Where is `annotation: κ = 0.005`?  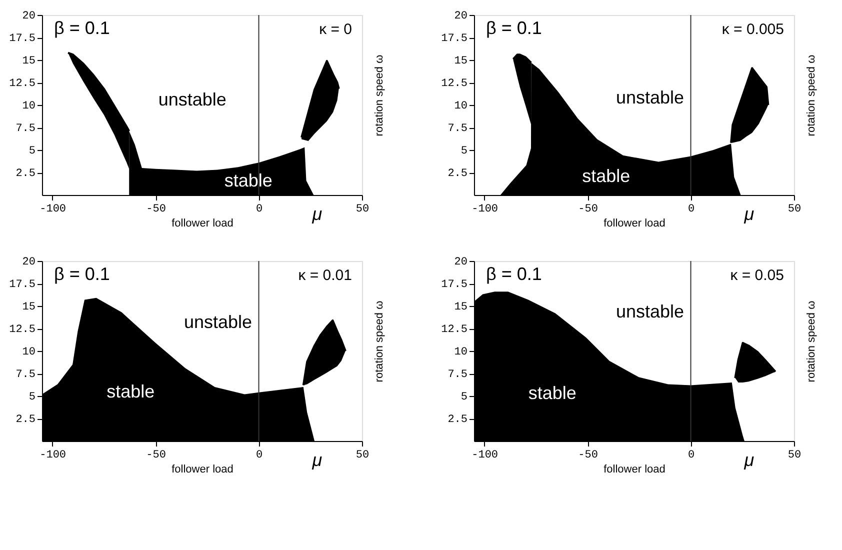 annotation: κ = 0.005 is located at coordinates (753, 29).